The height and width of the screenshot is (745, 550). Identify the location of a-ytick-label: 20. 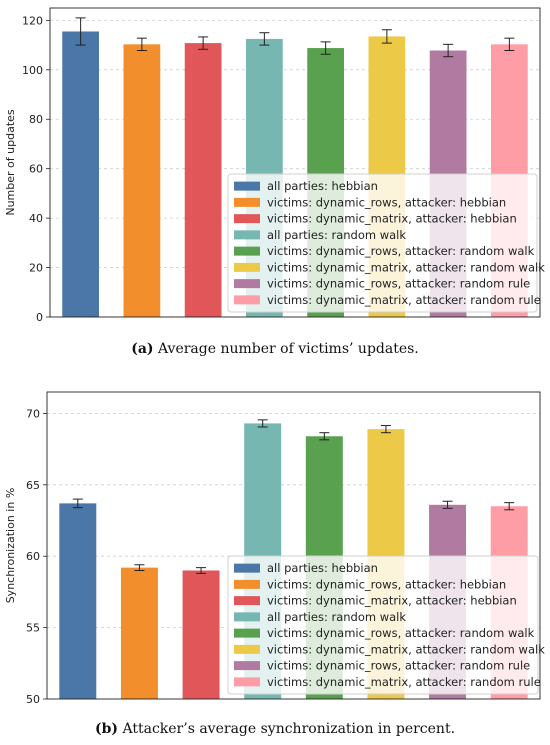
(36, 268).